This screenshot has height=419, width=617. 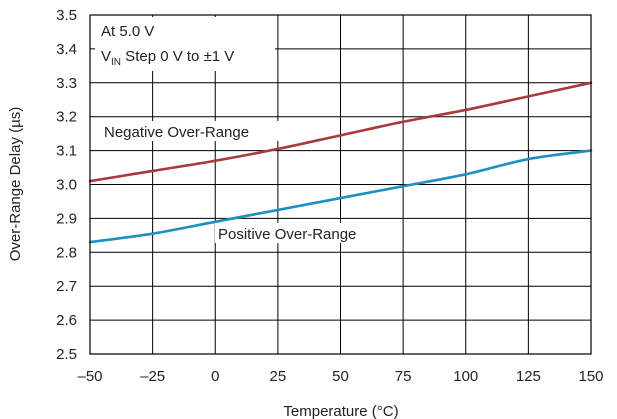 I want to click on y-tick-label: 3.2, so click(x=66, y=117).